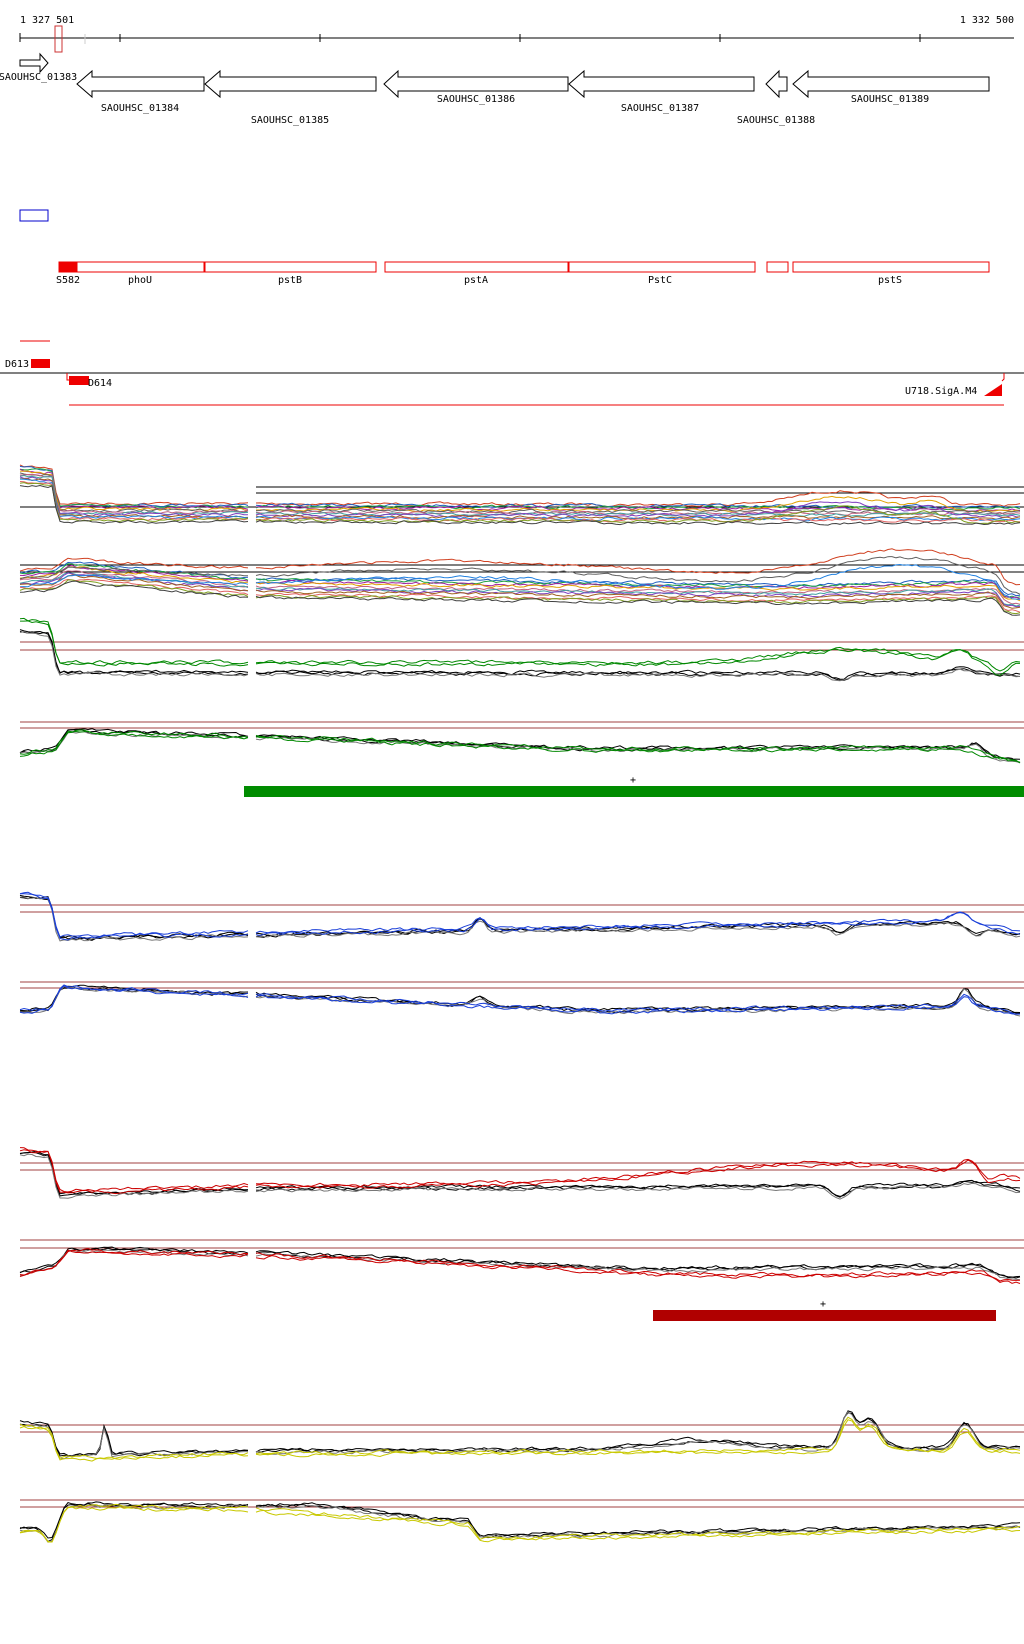 The height and width of the screenshot is (1644, 1024). I want to click on annotation-label-pstA: pstA, so click(476, 280).